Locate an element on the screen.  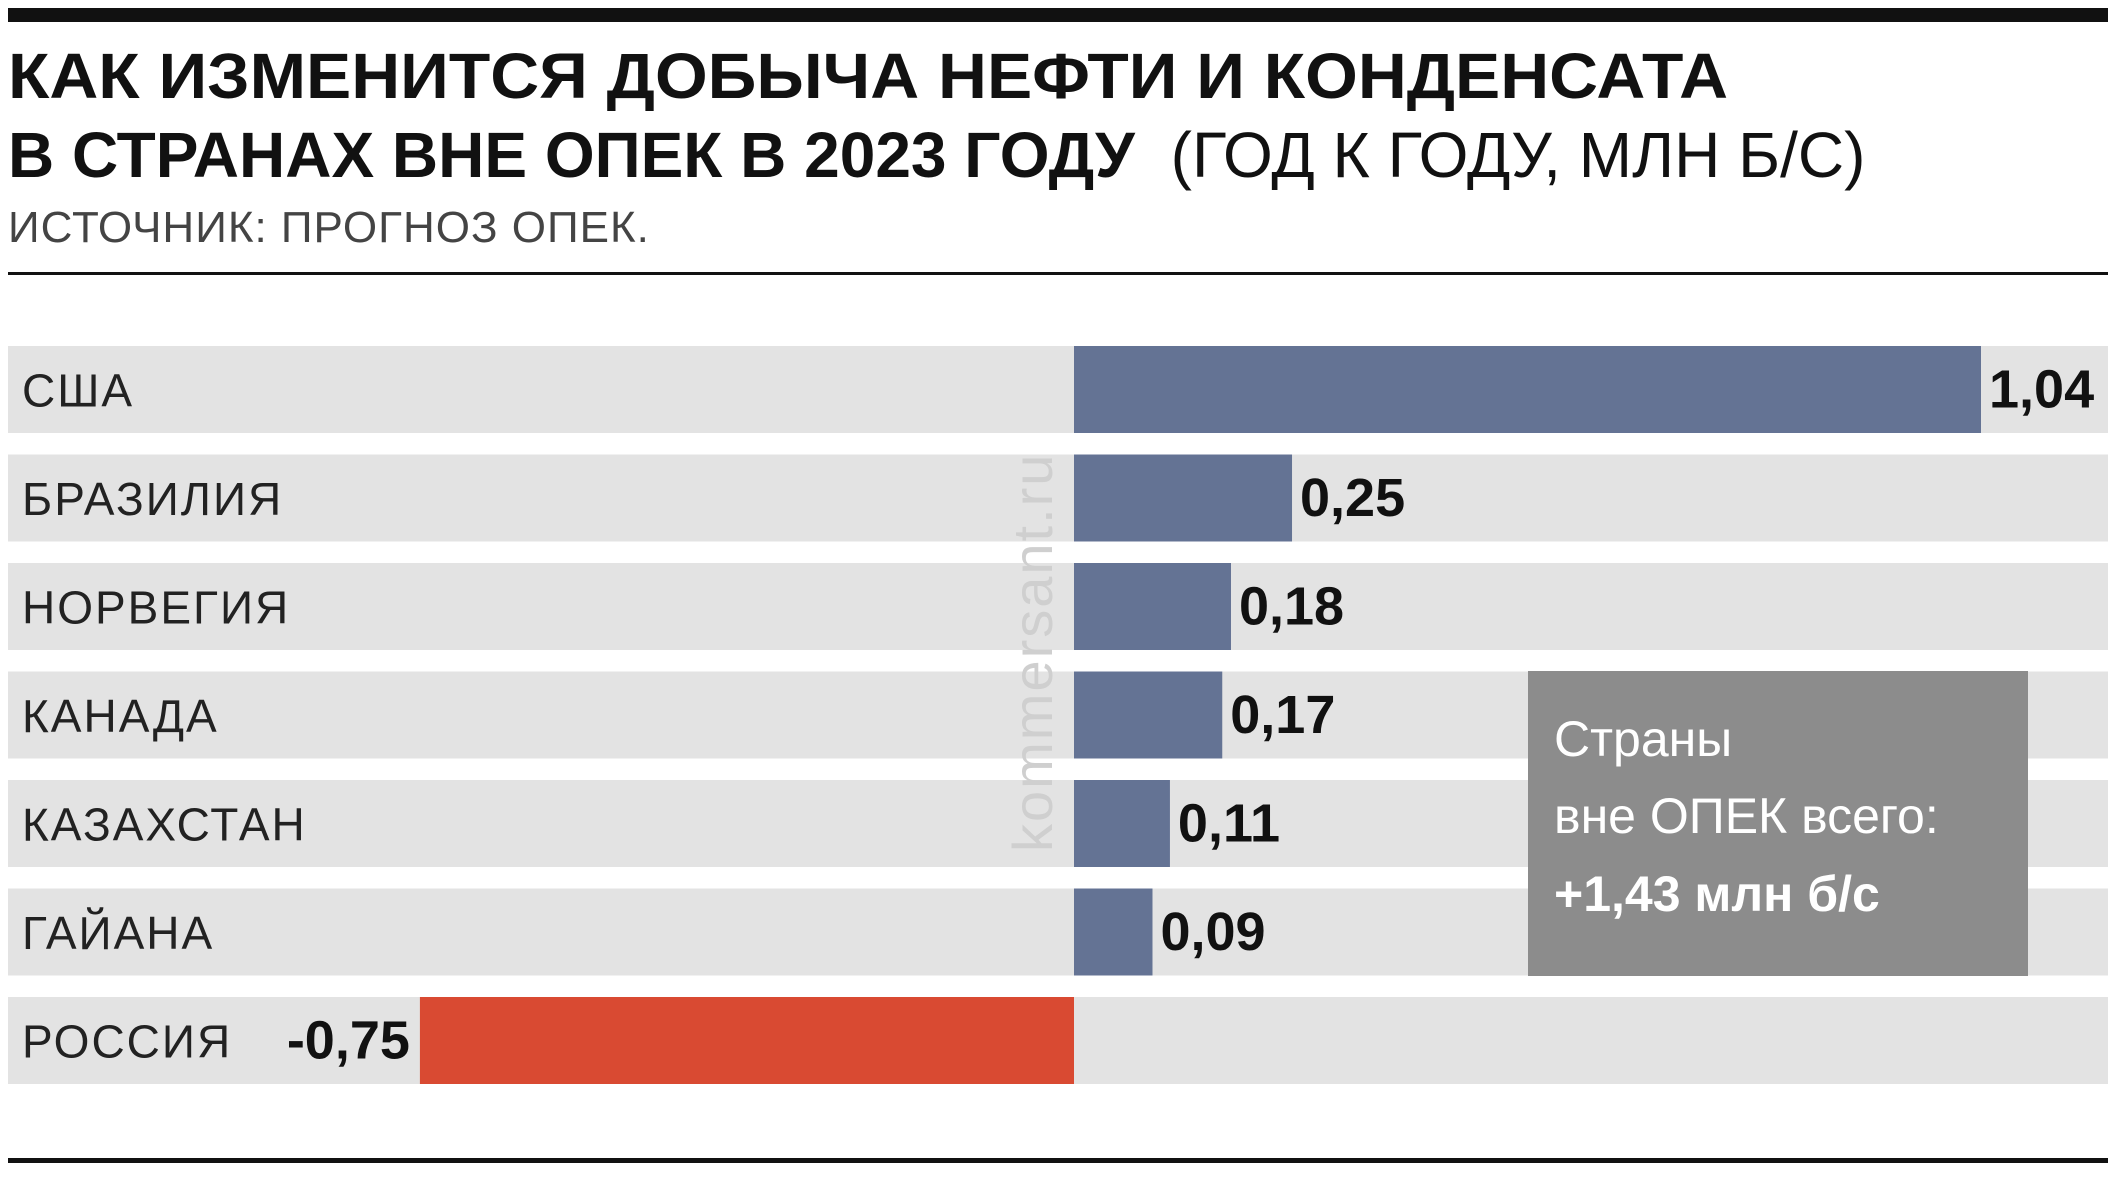
summary-line2: вне ОПЕК всего: is located at coordinates (1746, 816).